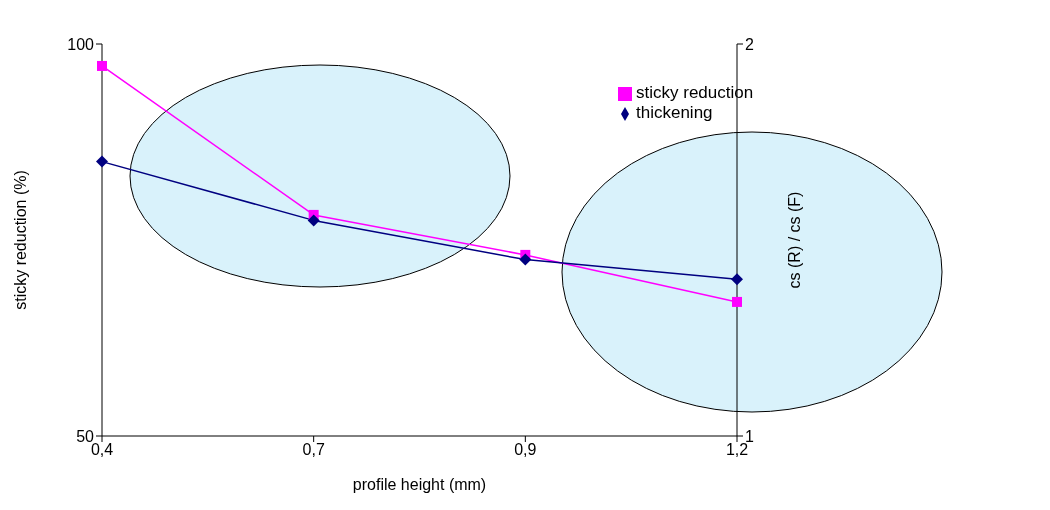 This screenshot has width=1050, height=510. I want to click on x-tick-label: 0,9, so click(525, 450).